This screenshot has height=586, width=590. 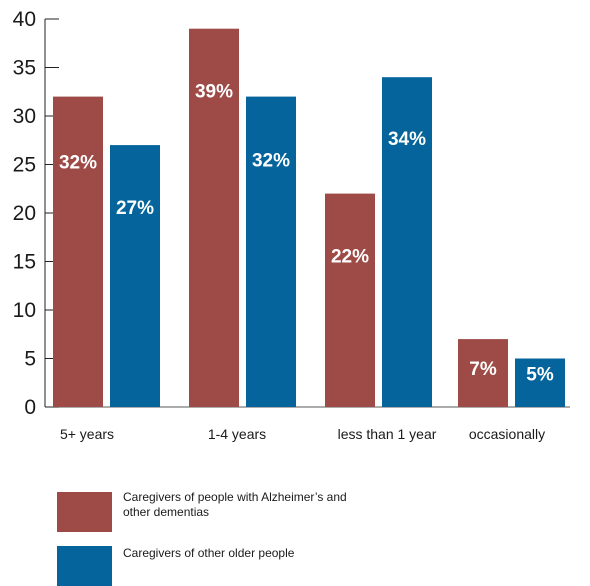 What do you see at coordinates (24, 68) in the screenshot?
I see `y-tick-label: 35` at bounding box center [24, 68].